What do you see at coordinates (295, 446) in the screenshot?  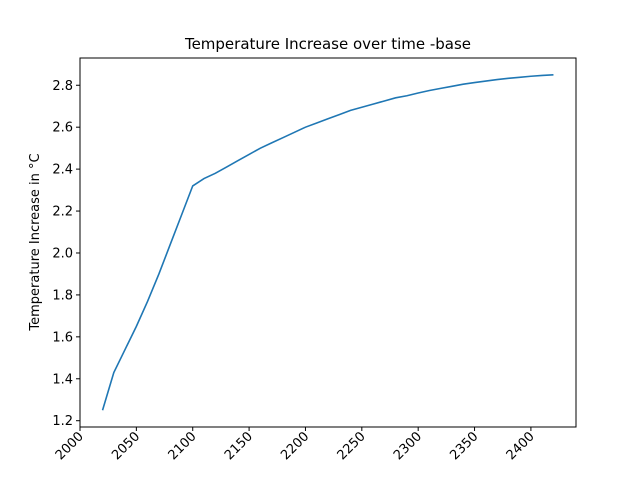 I see `x-tick-label: 2200` at bounding box center [295, 446].